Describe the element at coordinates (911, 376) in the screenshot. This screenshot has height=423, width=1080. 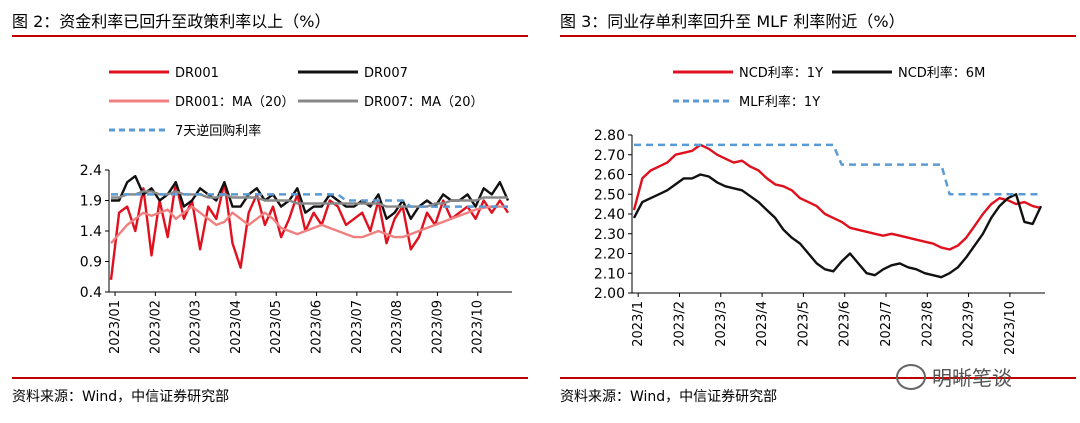
I see `wechat-icon` at that location.